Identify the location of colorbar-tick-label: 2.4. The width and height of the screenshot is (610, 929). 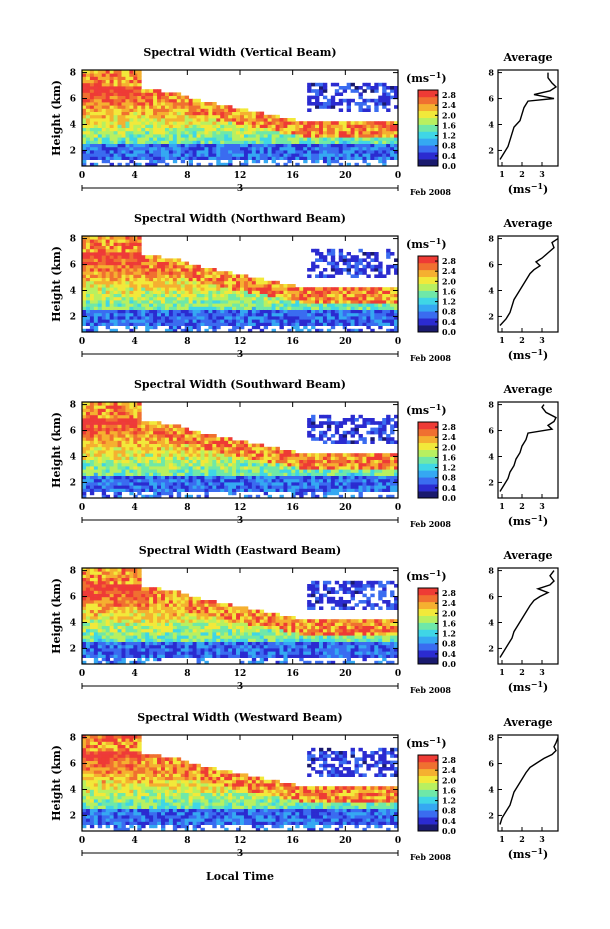
(449, 770).